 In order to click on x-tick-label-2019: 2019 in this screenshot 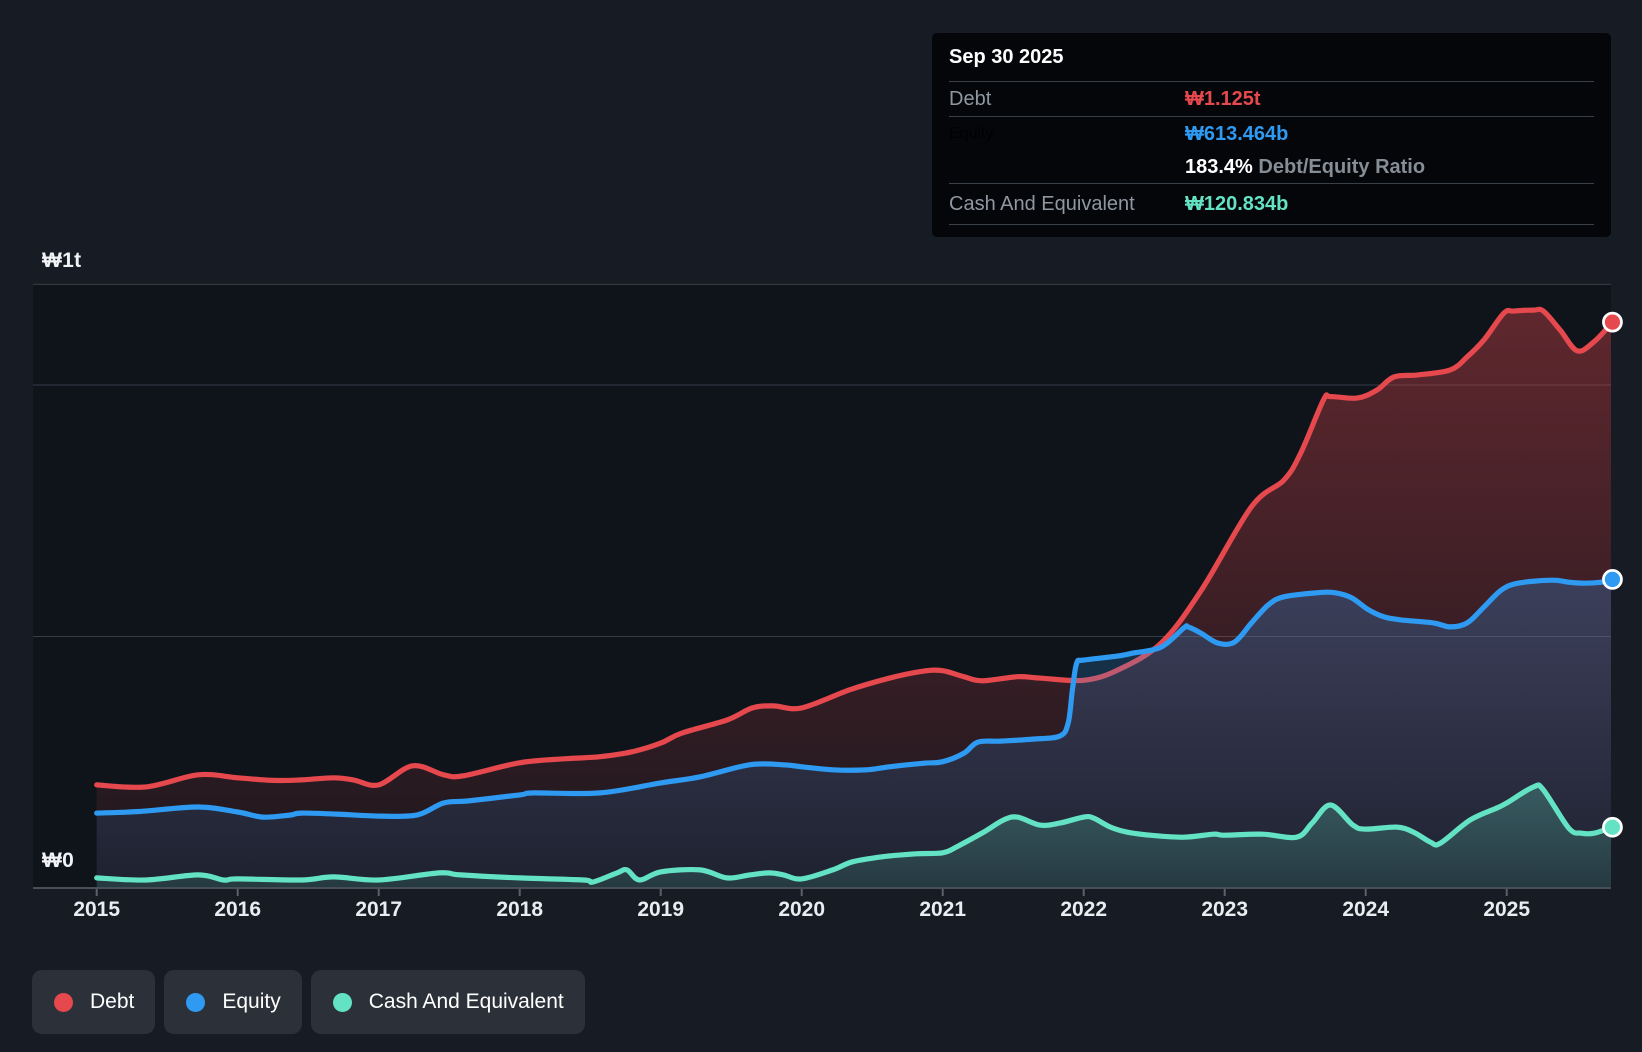, I will do `click(660, 909)`.